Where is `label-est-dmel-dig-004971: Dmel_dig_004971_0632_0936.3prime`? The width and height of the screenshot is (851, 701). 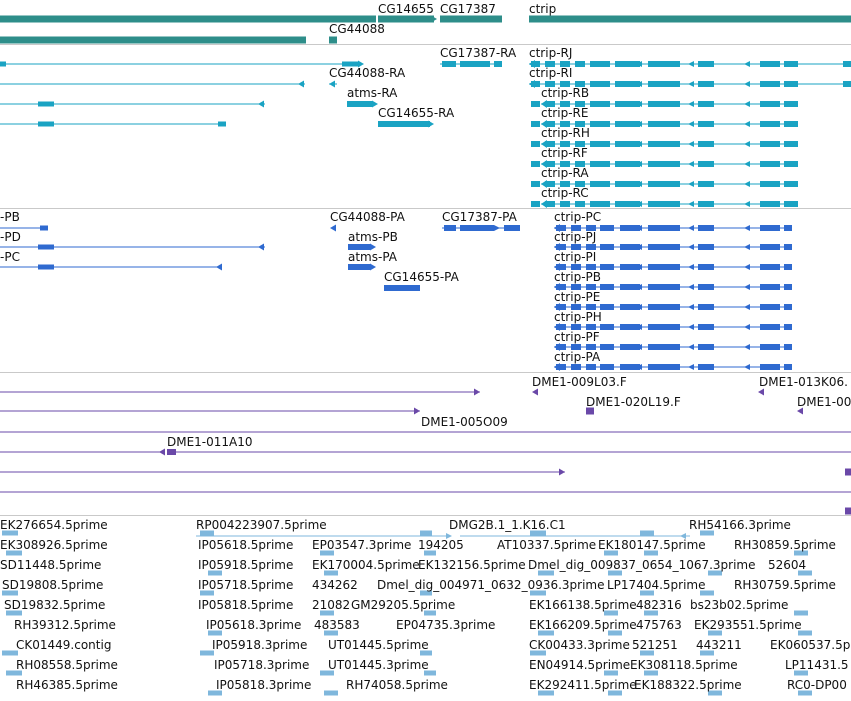 label-est-dmel-dig-004971: Dmel_dig_004971_0632_0936.3prime is located at coordinates (491, 585).